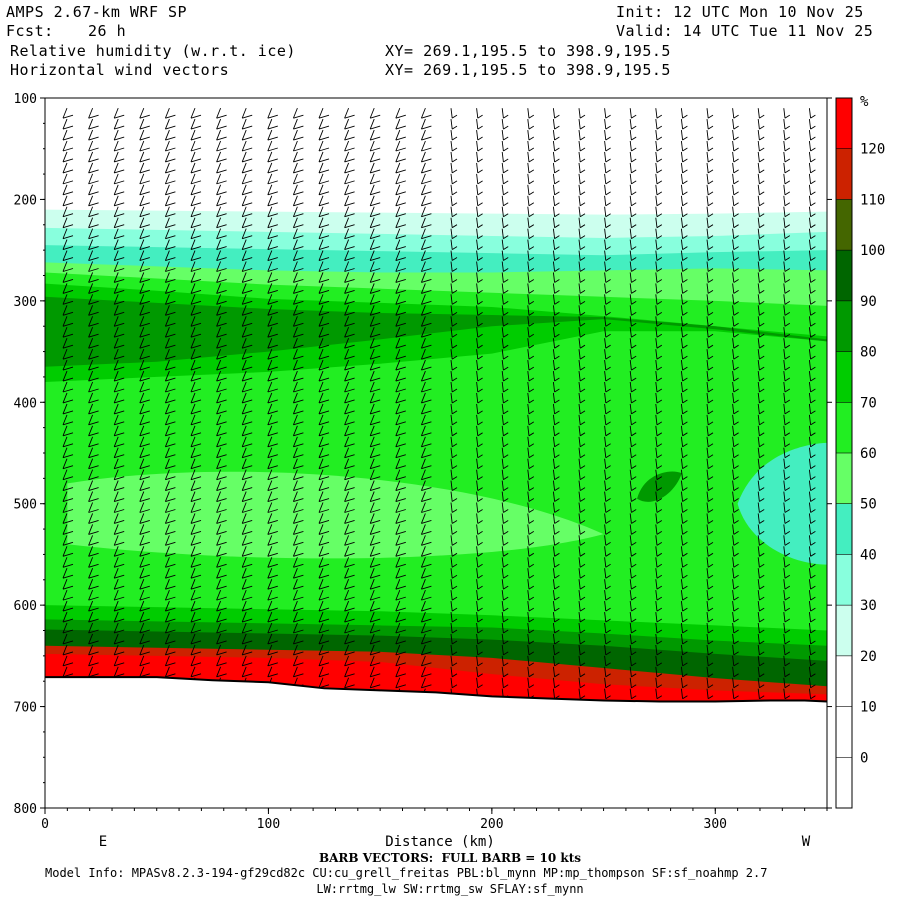 The image size is (900, 900). What do you see at coordinates (710, 404) in the screenshot?
I see `barb-column` at bounding box center [710, 404].